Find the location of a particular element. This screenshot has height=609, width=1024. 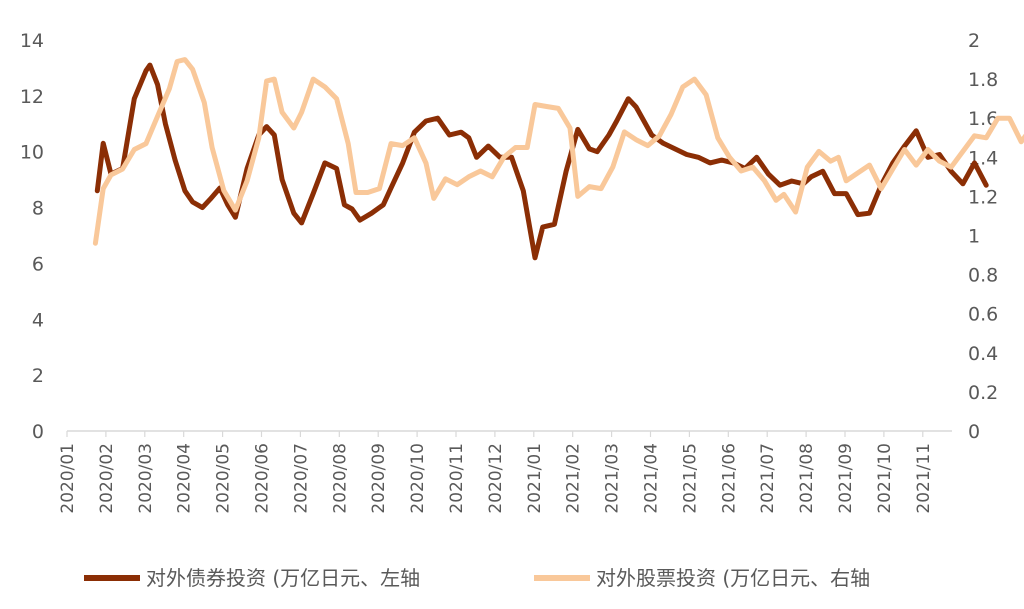

x-tick-label: 2021/01 is located at coordinates (535, 478).